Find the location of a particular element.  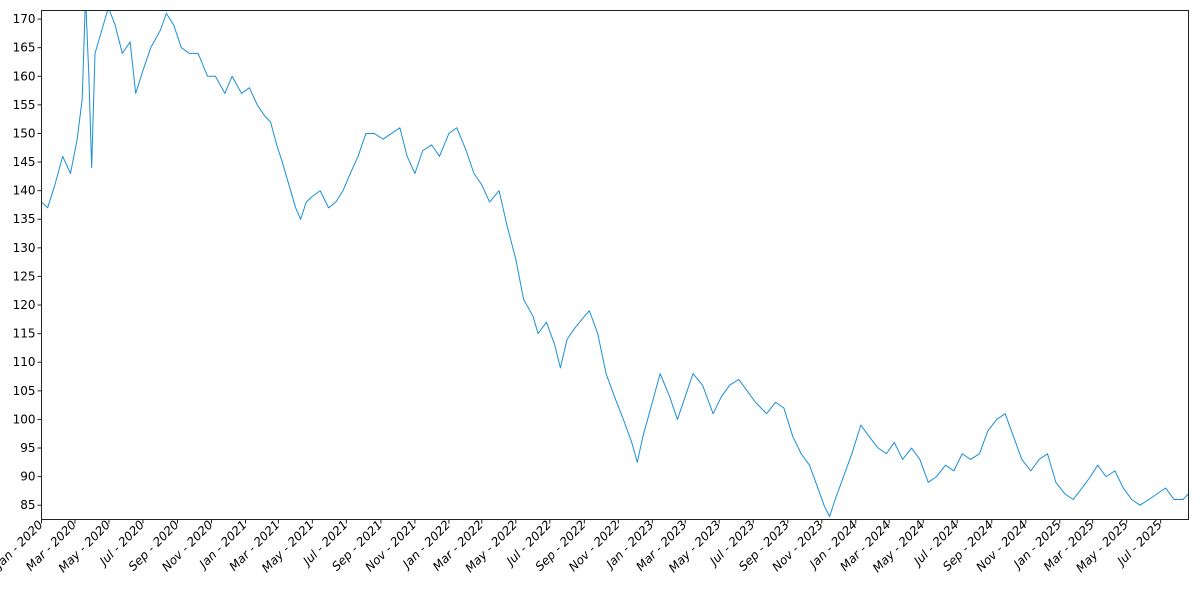

y-tick-label: 150 is located at coordinates (24, 133).